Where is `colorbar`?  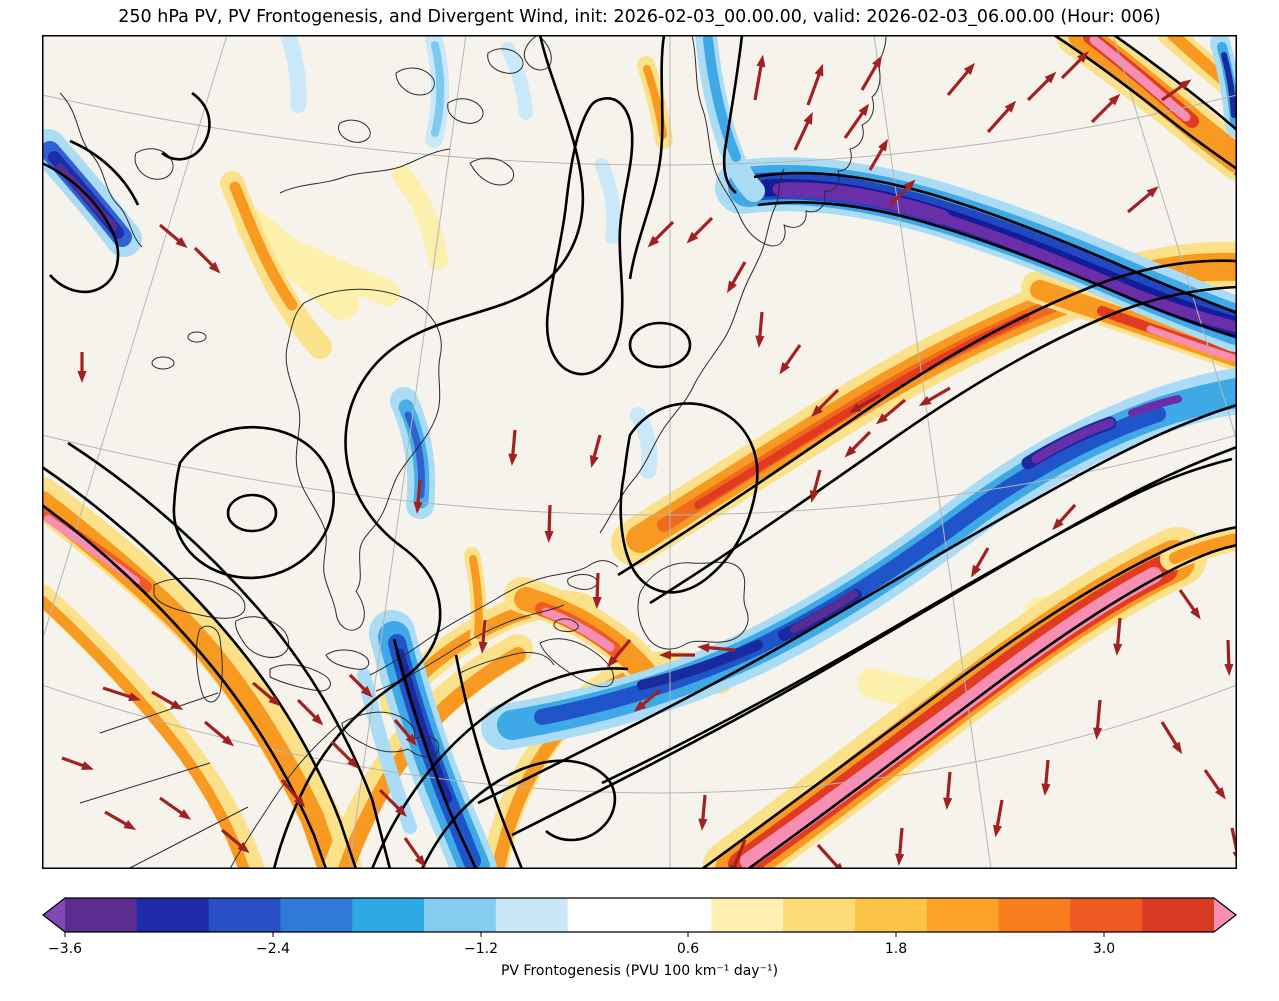
colorbar is located at coordinates (639, 917).